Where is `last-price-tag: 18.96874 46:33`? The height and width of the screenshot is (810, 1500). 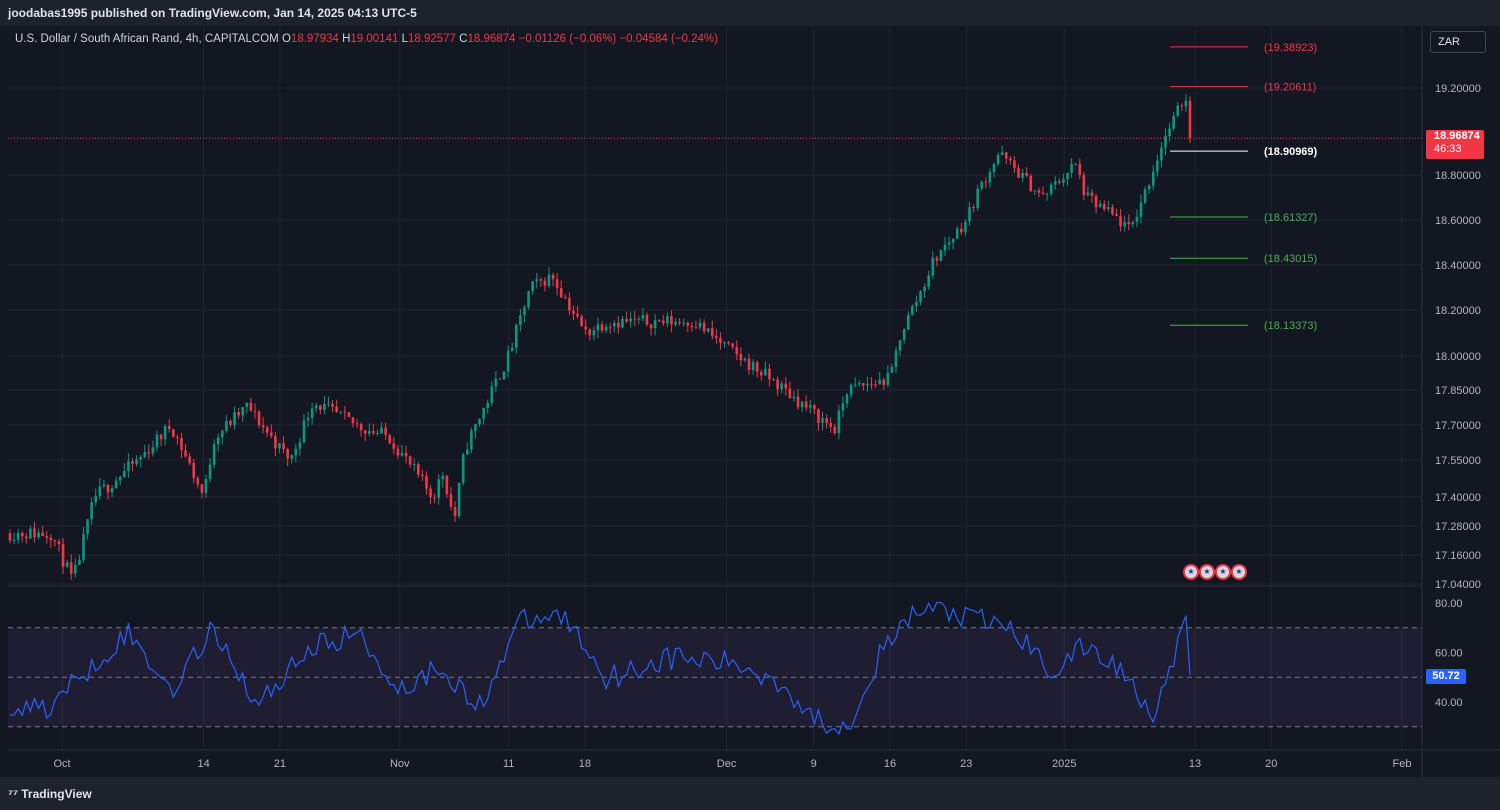 last-price-tag: 18.96874 46:33 is located at coordinates (1455, 144).